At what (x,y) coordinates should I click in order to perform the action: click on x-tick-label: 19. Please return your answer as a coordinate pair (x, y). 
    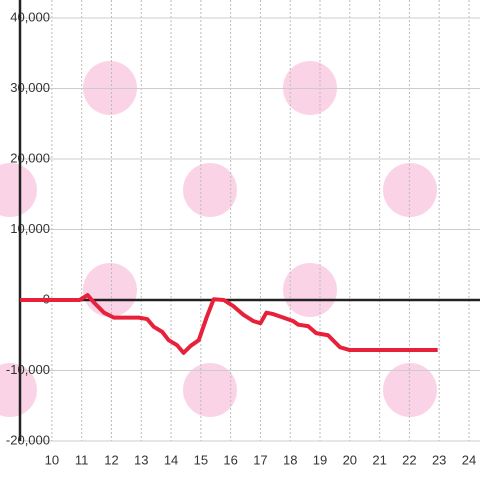
    Looking at the image, I should click on (320, 459).